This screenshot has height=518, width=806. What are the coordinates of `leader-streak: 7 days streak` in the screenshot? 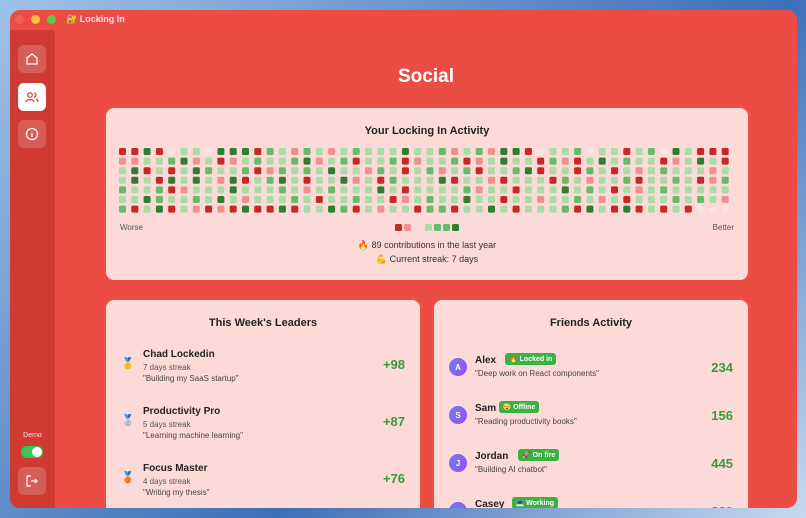 It's located at (167, 367).